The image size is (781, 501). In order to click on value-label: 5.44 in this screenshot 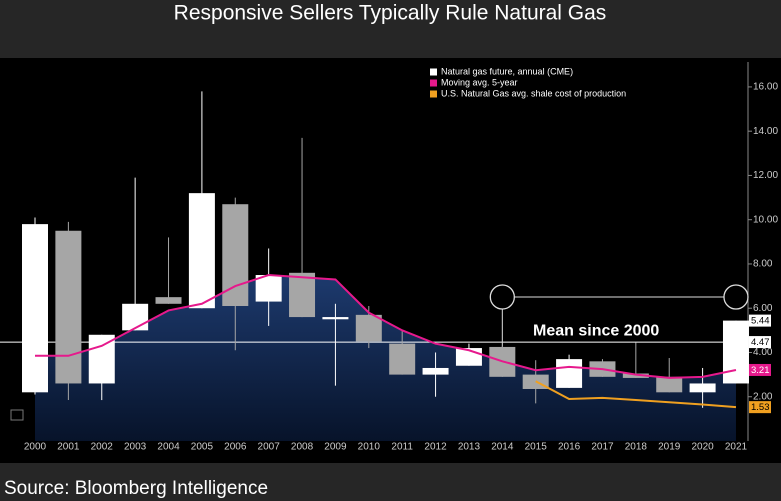, I will do `click(760, 321)`.